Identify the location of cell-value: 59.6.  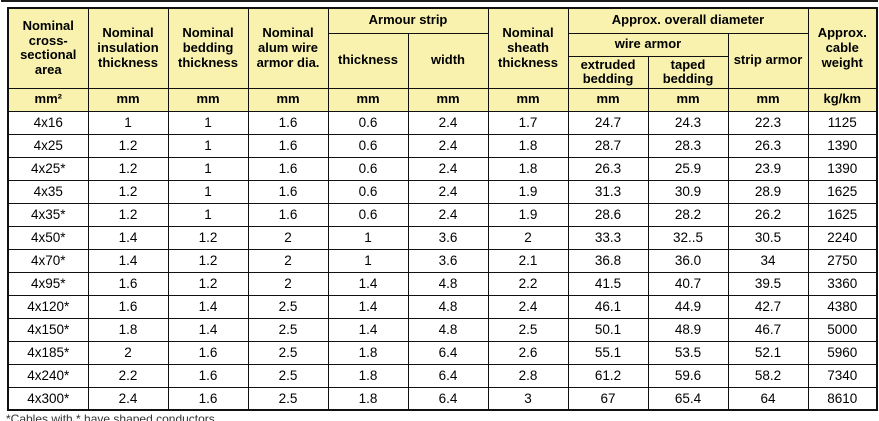
(688, 375).